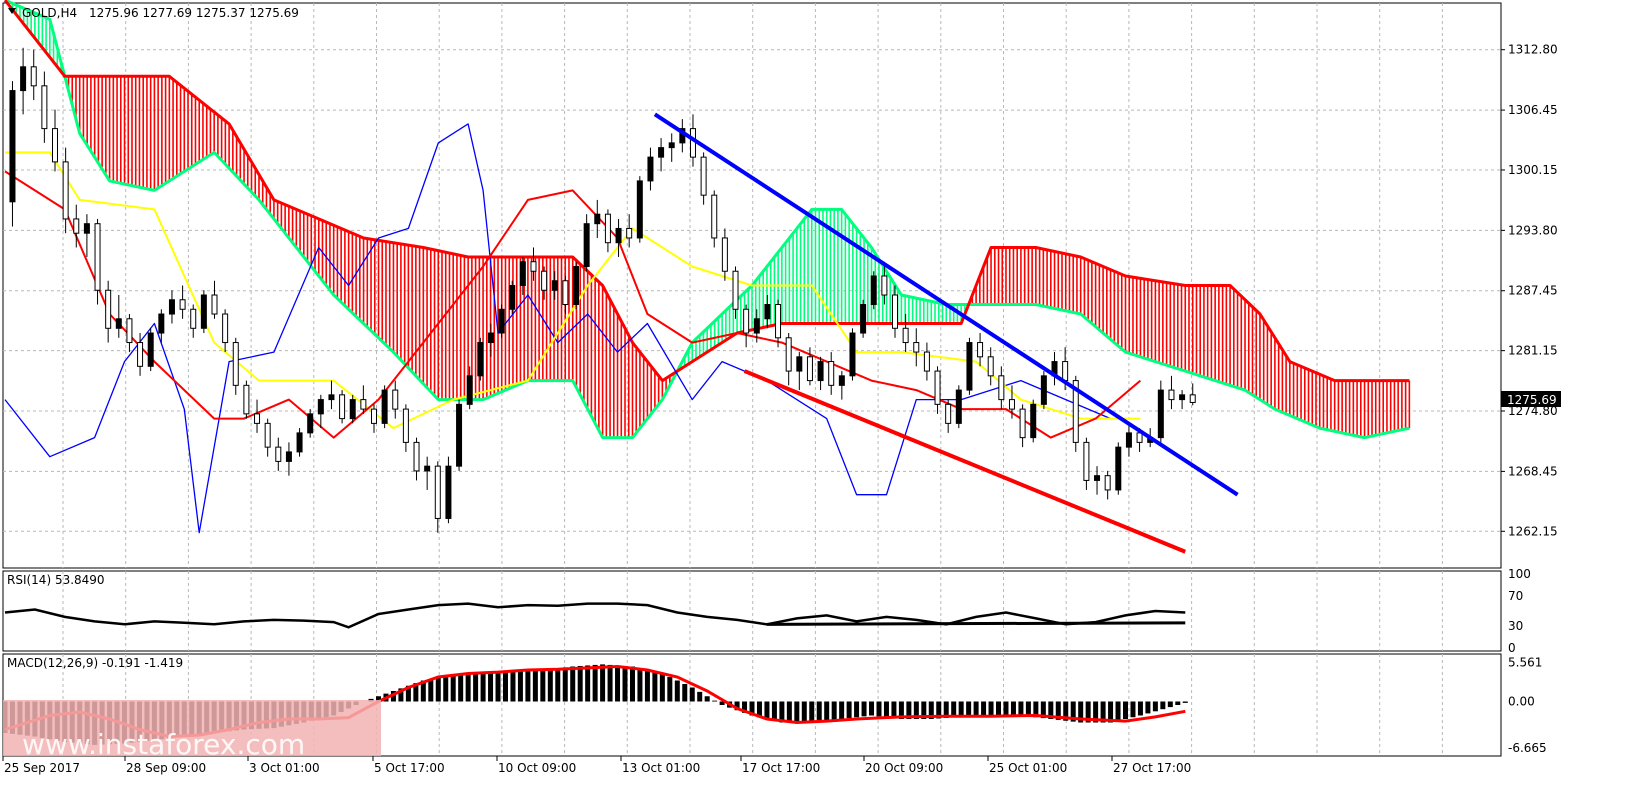  I want to click on price-tick-label: 1287.45, so click(1533, 291).